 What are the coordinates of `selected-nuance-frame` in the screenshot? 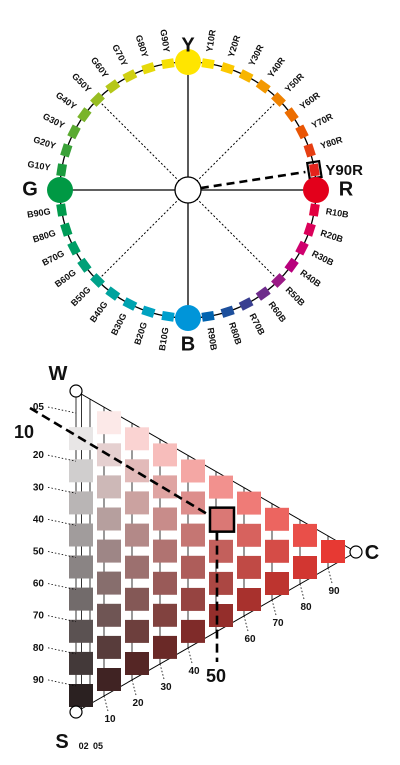 It's located at (222, 519).